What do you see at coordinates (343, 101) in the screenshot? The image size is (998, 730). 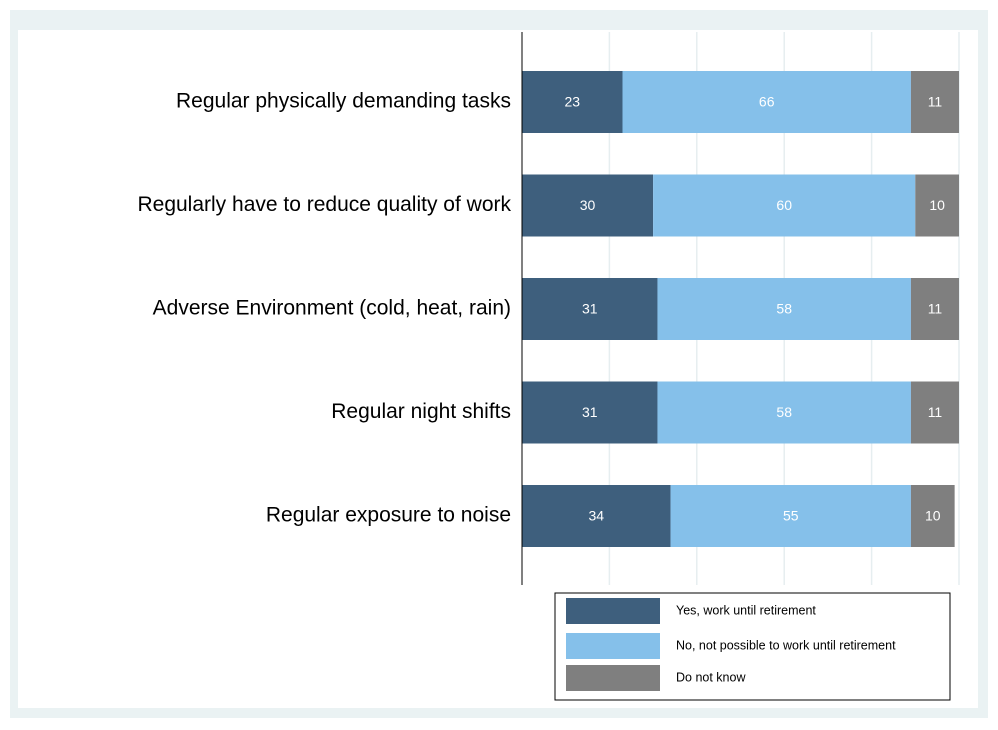 I see `category-label: Regular physically demanding tasks` at bounding box center [343, 101].